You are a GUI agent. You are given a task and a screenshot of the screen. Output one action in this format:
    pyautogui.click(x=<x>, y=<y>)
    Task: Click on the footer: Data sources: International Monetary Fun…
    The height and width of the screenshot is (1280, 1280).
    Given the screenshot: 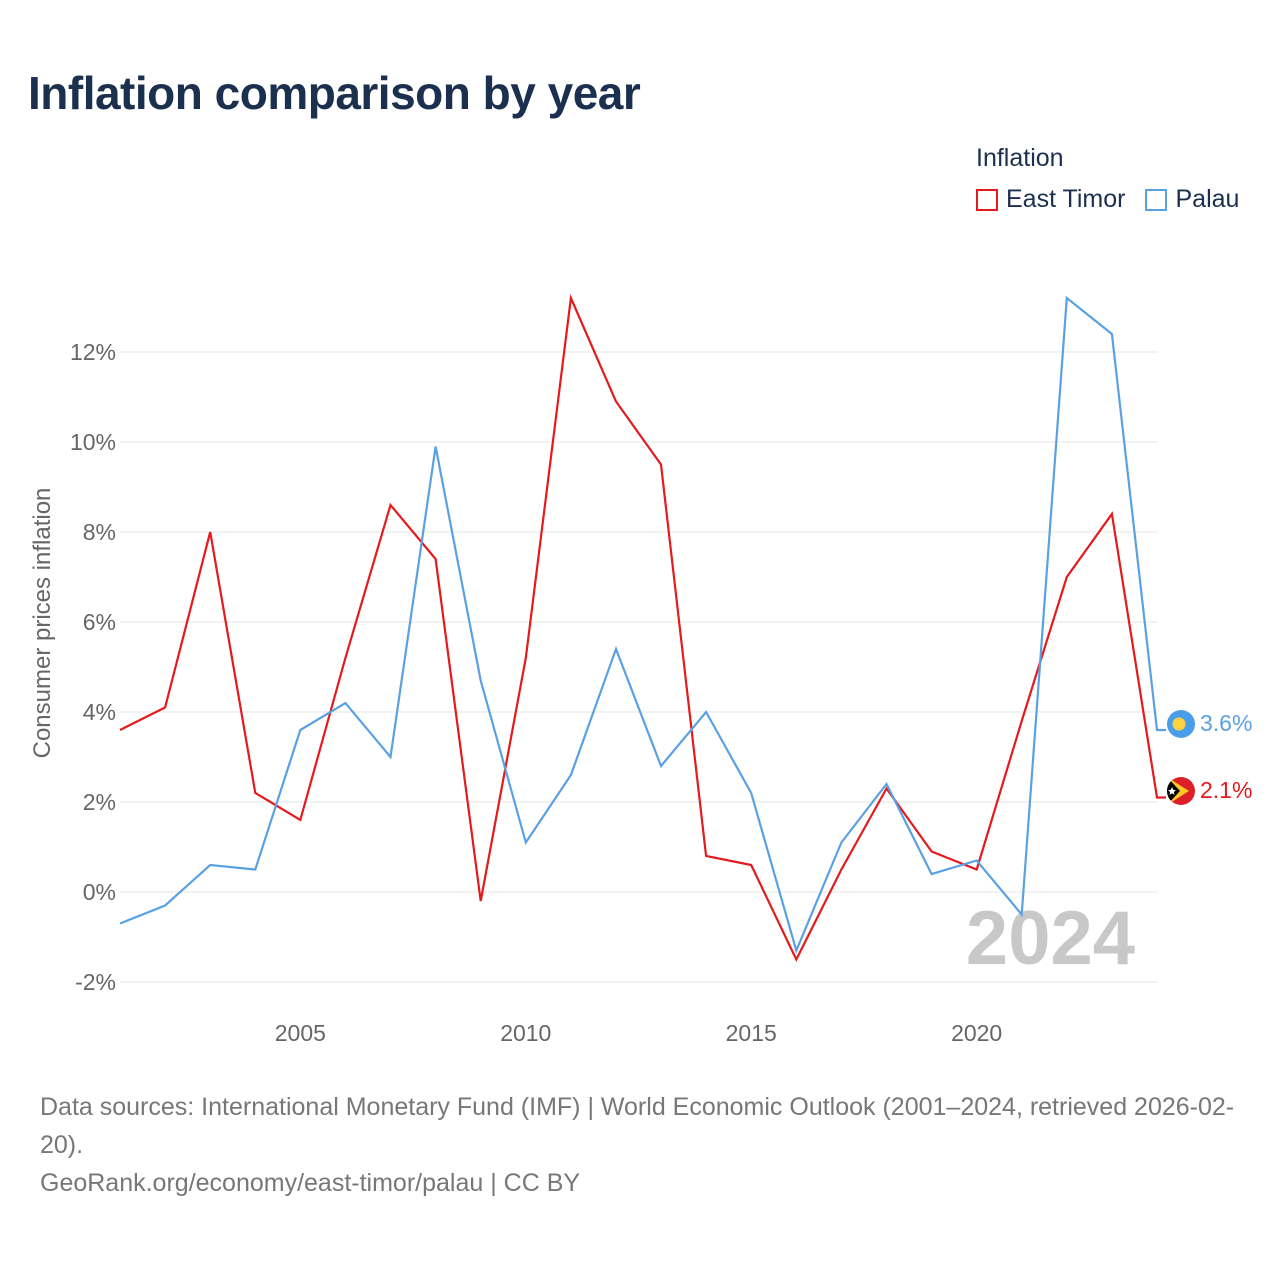 What is the action you would take?
    pyautogui.click(x=645, y=1145)
    